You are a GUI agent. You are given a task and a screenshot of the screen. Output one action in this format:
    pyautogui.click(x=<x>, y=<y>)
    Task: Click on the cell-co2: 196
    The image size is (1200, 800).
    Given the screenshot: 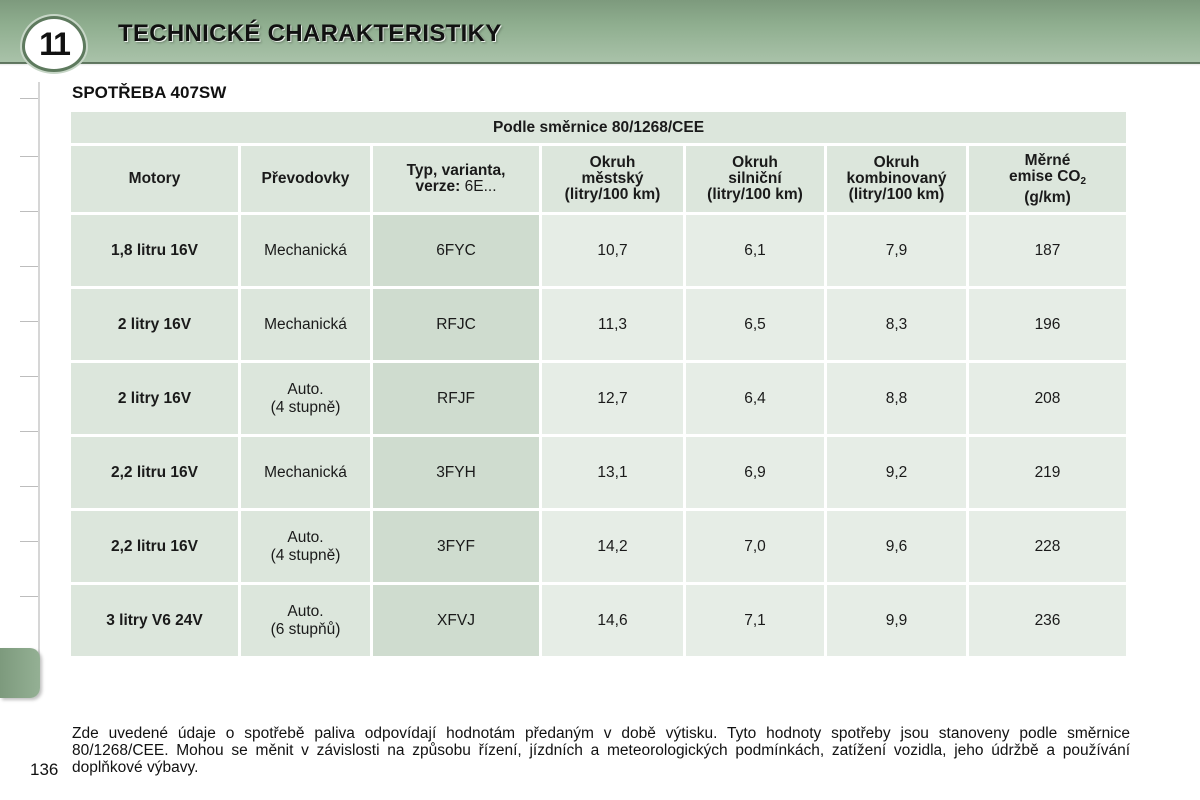 What is the action you would take?
    pyautogui.click(x=1047, y=324)
    